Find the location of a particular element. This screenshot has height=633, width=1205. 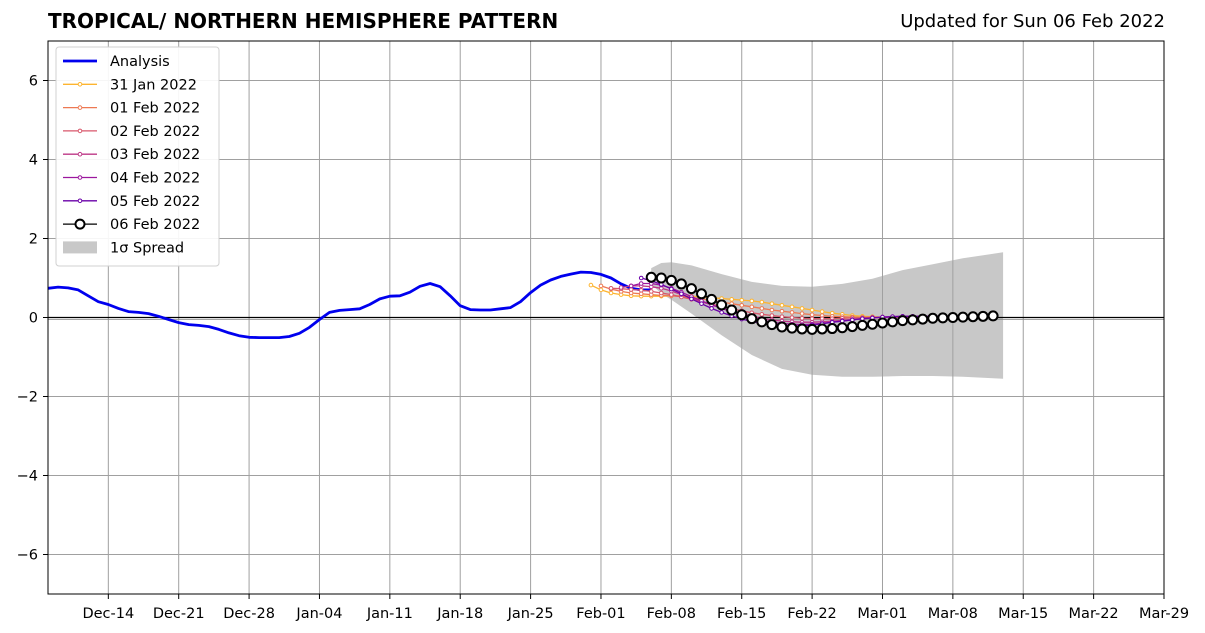

y-tick-label: −2 is located at coordinates (27, 398).